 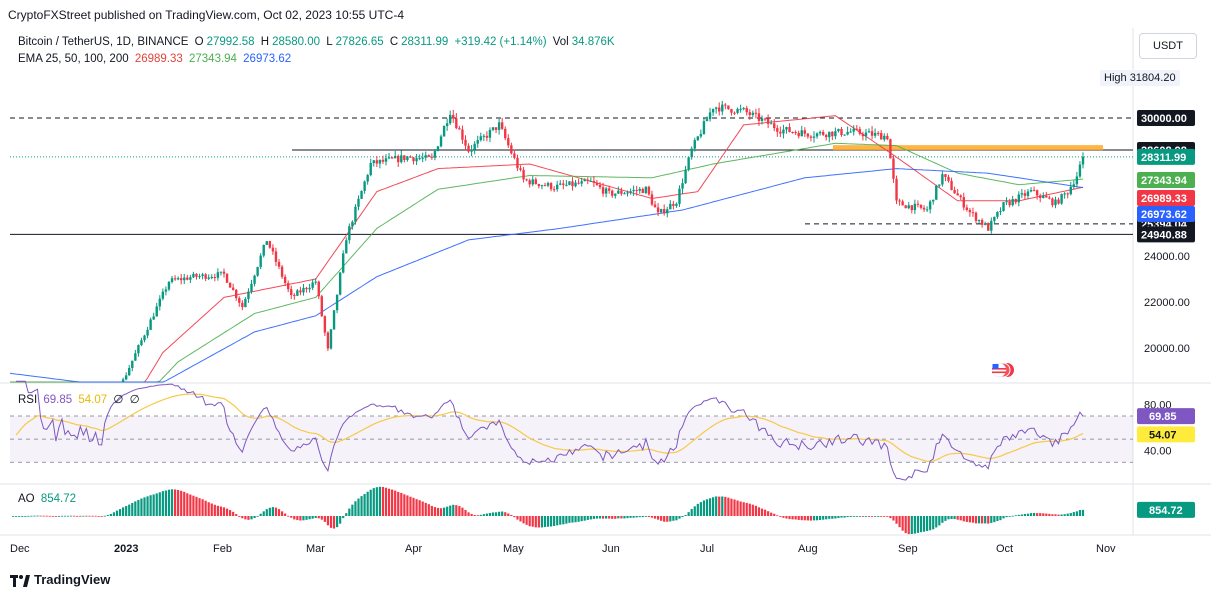 What do you see at coordinates (103, 42) in the screenshot?
I see `symbol-name: Bitcoin / TetherUS, 1D, BINANCE` at bounding box center [103, 42].